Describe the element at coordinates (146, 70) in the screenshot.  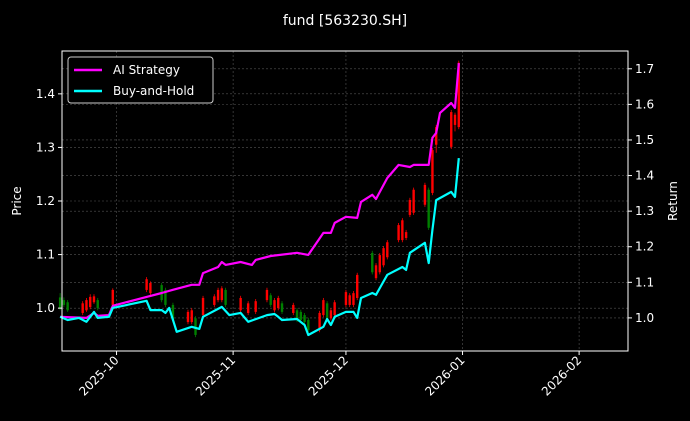
I see `legend-label-ai-strategy: AI Strategy` at that location.